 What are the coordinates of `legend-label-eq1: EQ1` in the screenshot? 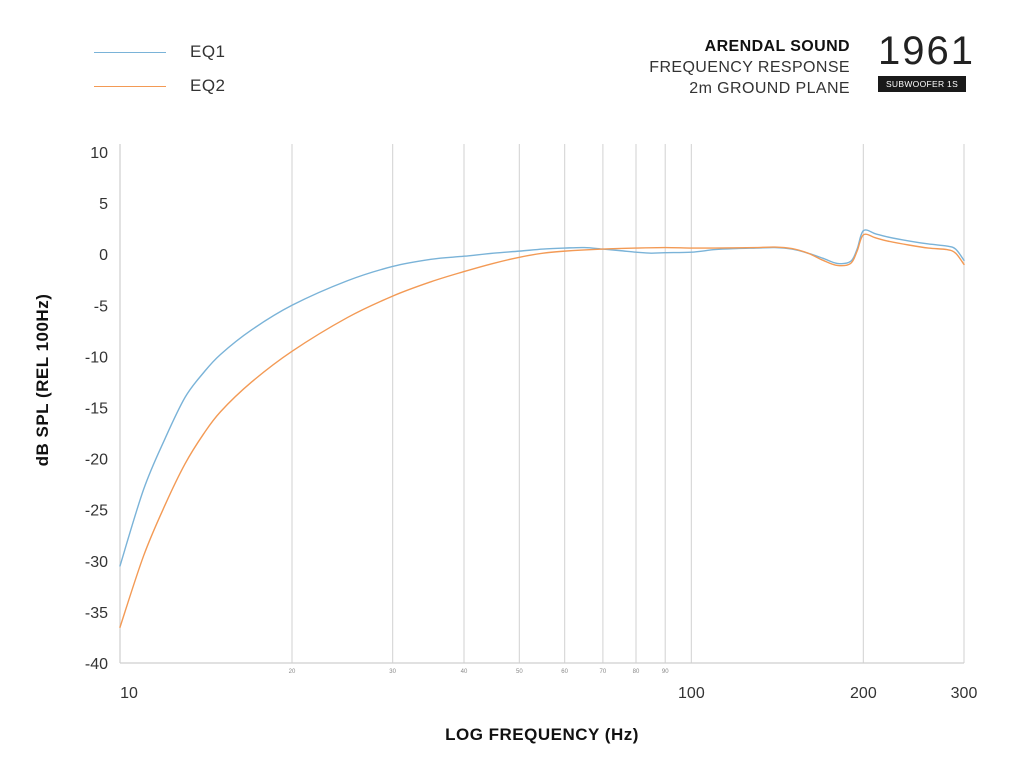 It's located at (208, 51).